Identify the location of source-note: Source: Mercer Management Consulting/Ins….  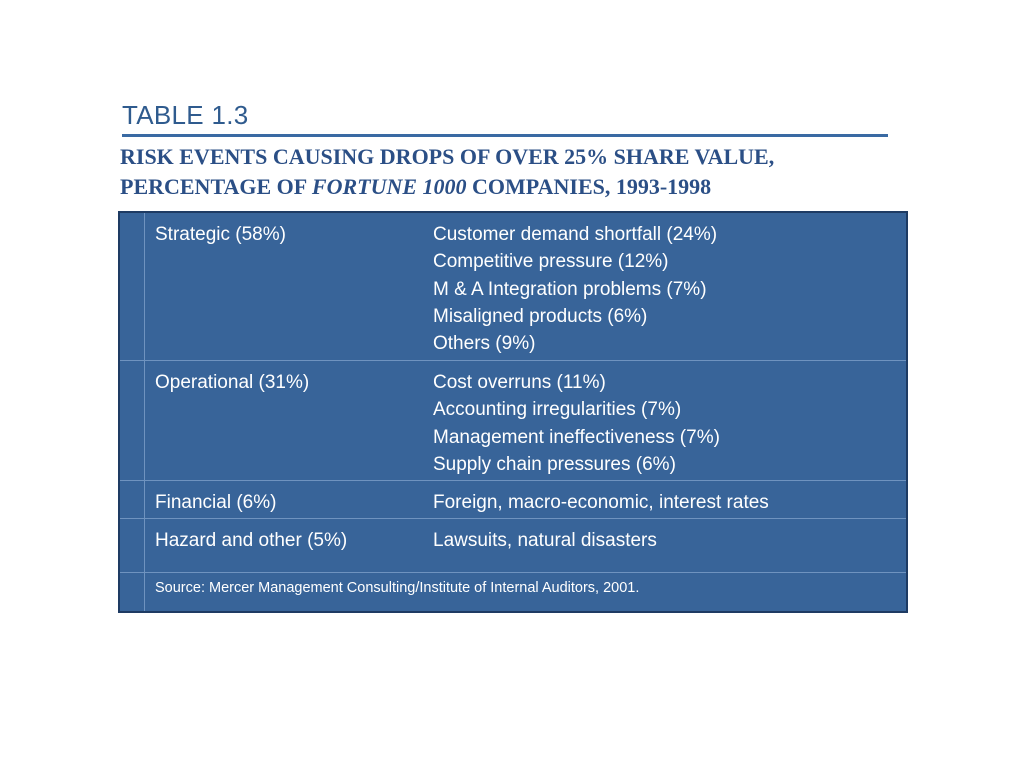
(397, 588).